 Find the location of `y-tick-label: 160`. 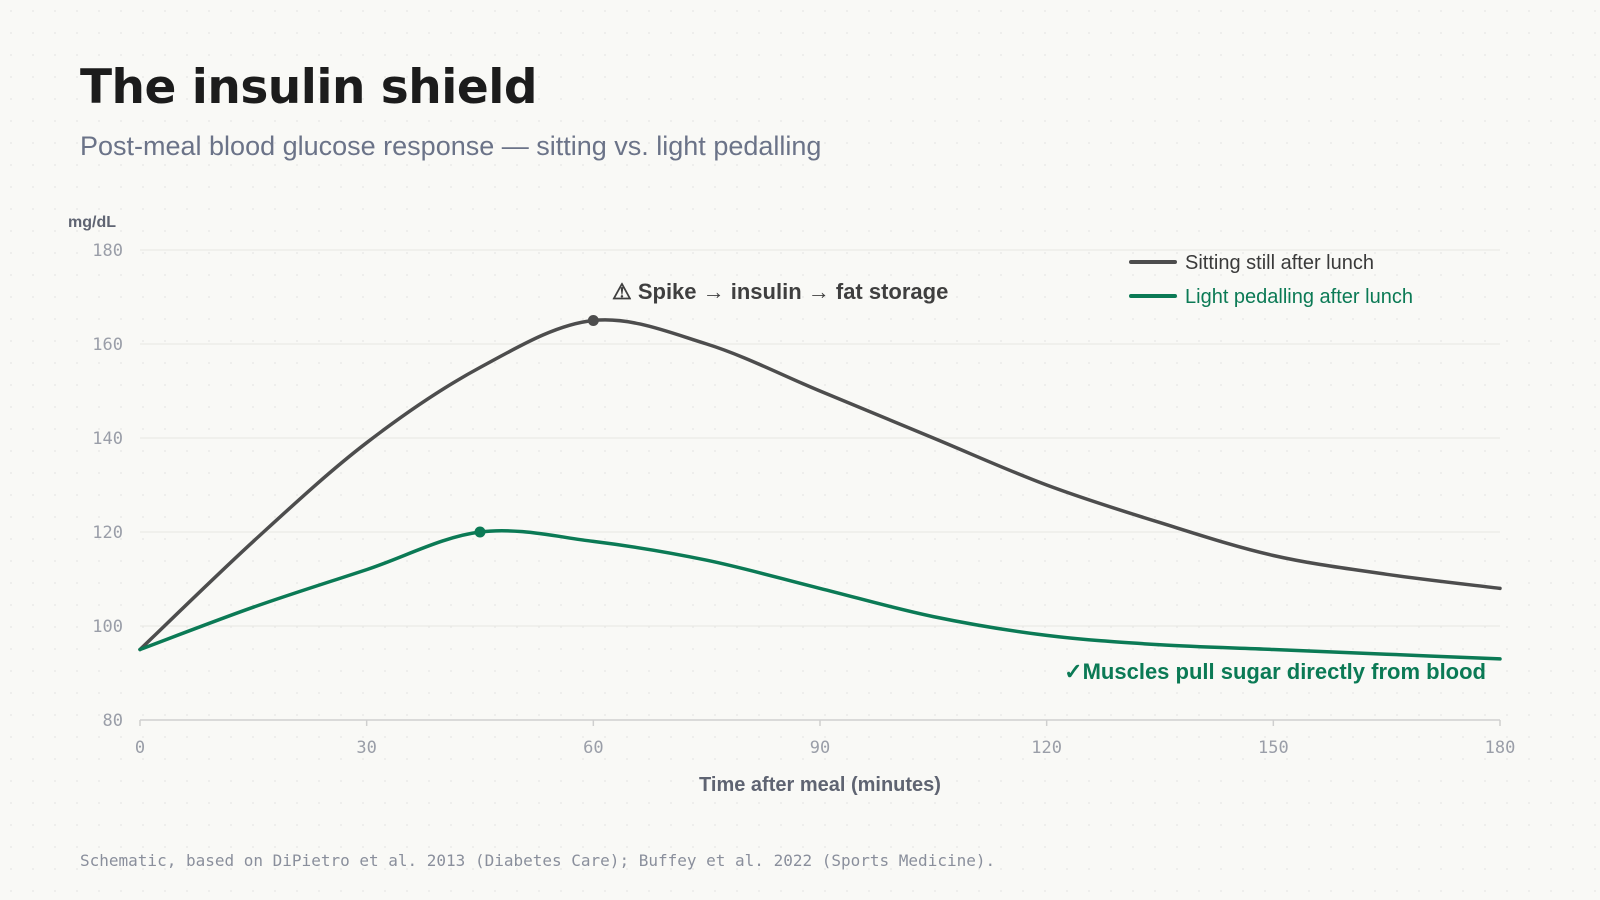

y-tick-label: 160 is located at coordinates (107, 345).